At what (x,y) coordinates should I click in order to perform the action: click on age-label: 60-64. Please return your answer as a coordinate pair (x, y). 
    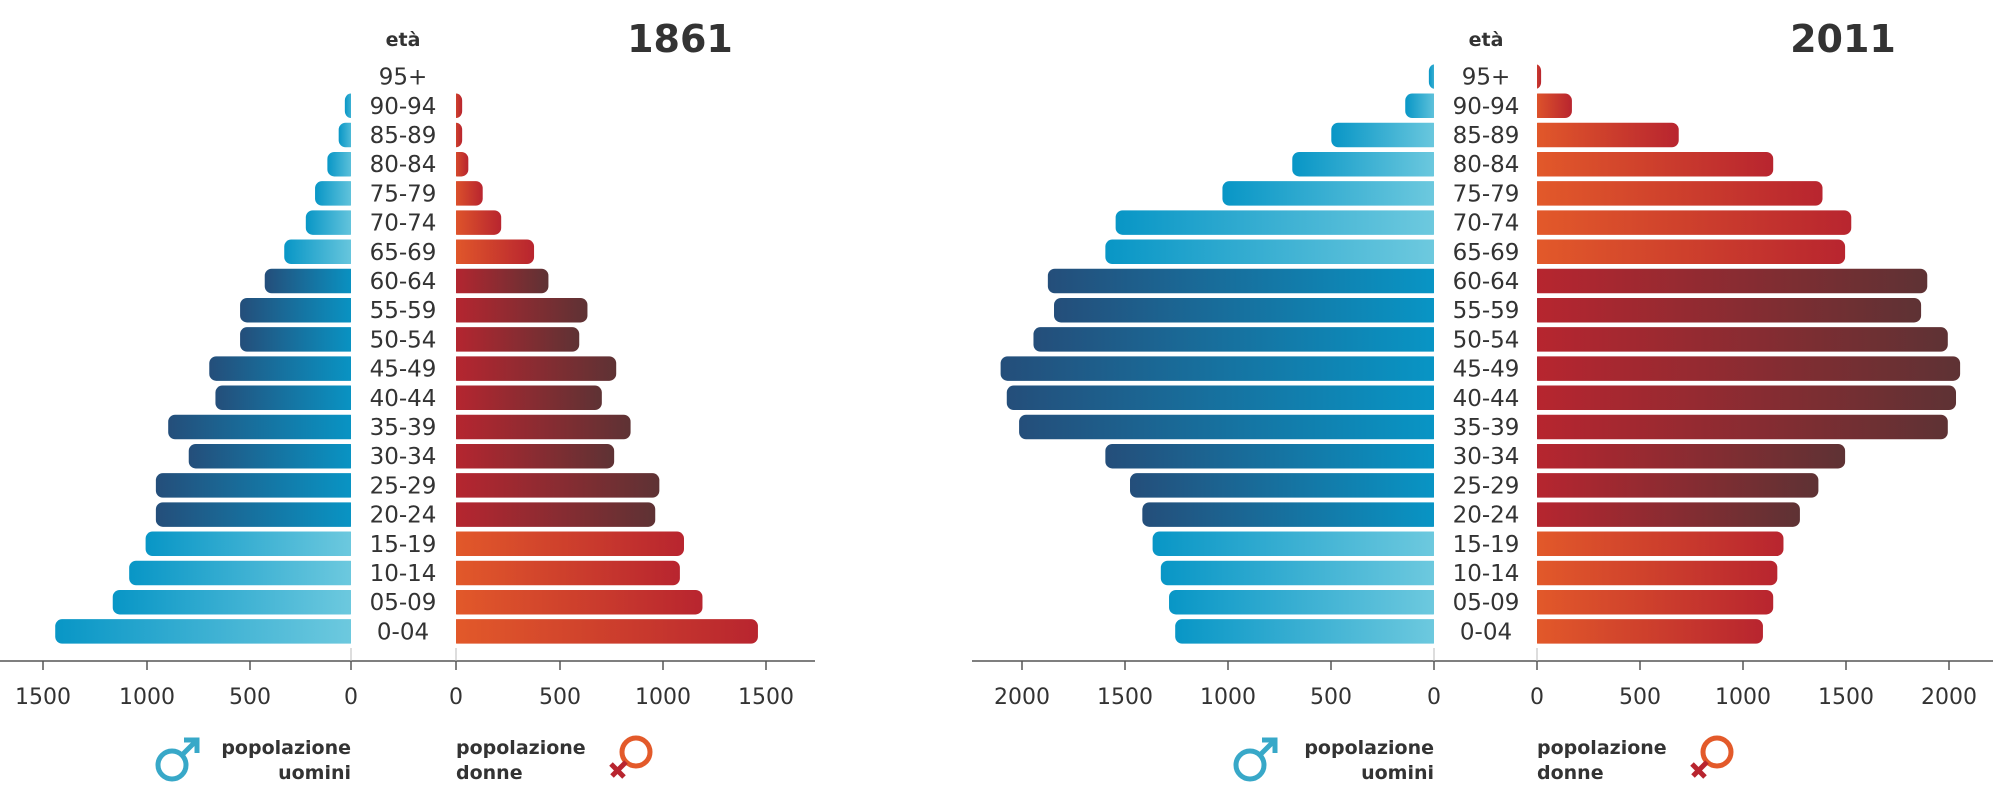
    Looking at the image, I should click on (1486, 282).